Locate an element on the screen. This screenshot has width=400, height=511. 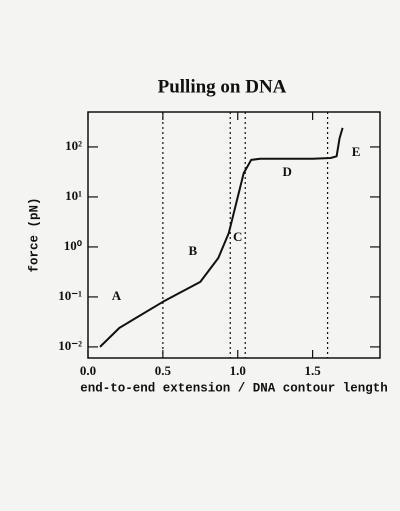
region-label: B is located at coordinates (192, 250).